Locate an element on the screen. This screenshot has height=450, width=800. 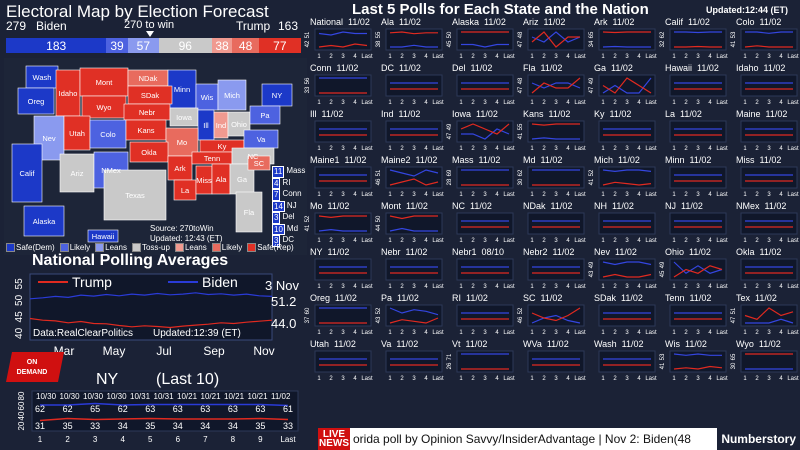
ny-date: 10/30 is located at coordinates (70, 396).